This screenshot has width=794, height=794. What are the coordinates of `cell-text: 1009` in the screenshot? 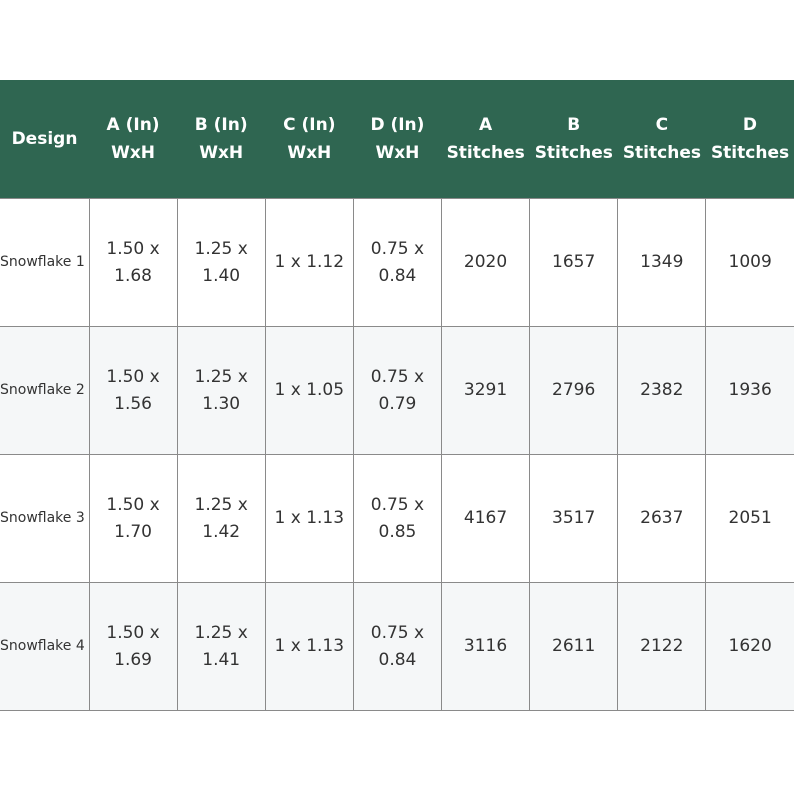 It's located at (750, 262).